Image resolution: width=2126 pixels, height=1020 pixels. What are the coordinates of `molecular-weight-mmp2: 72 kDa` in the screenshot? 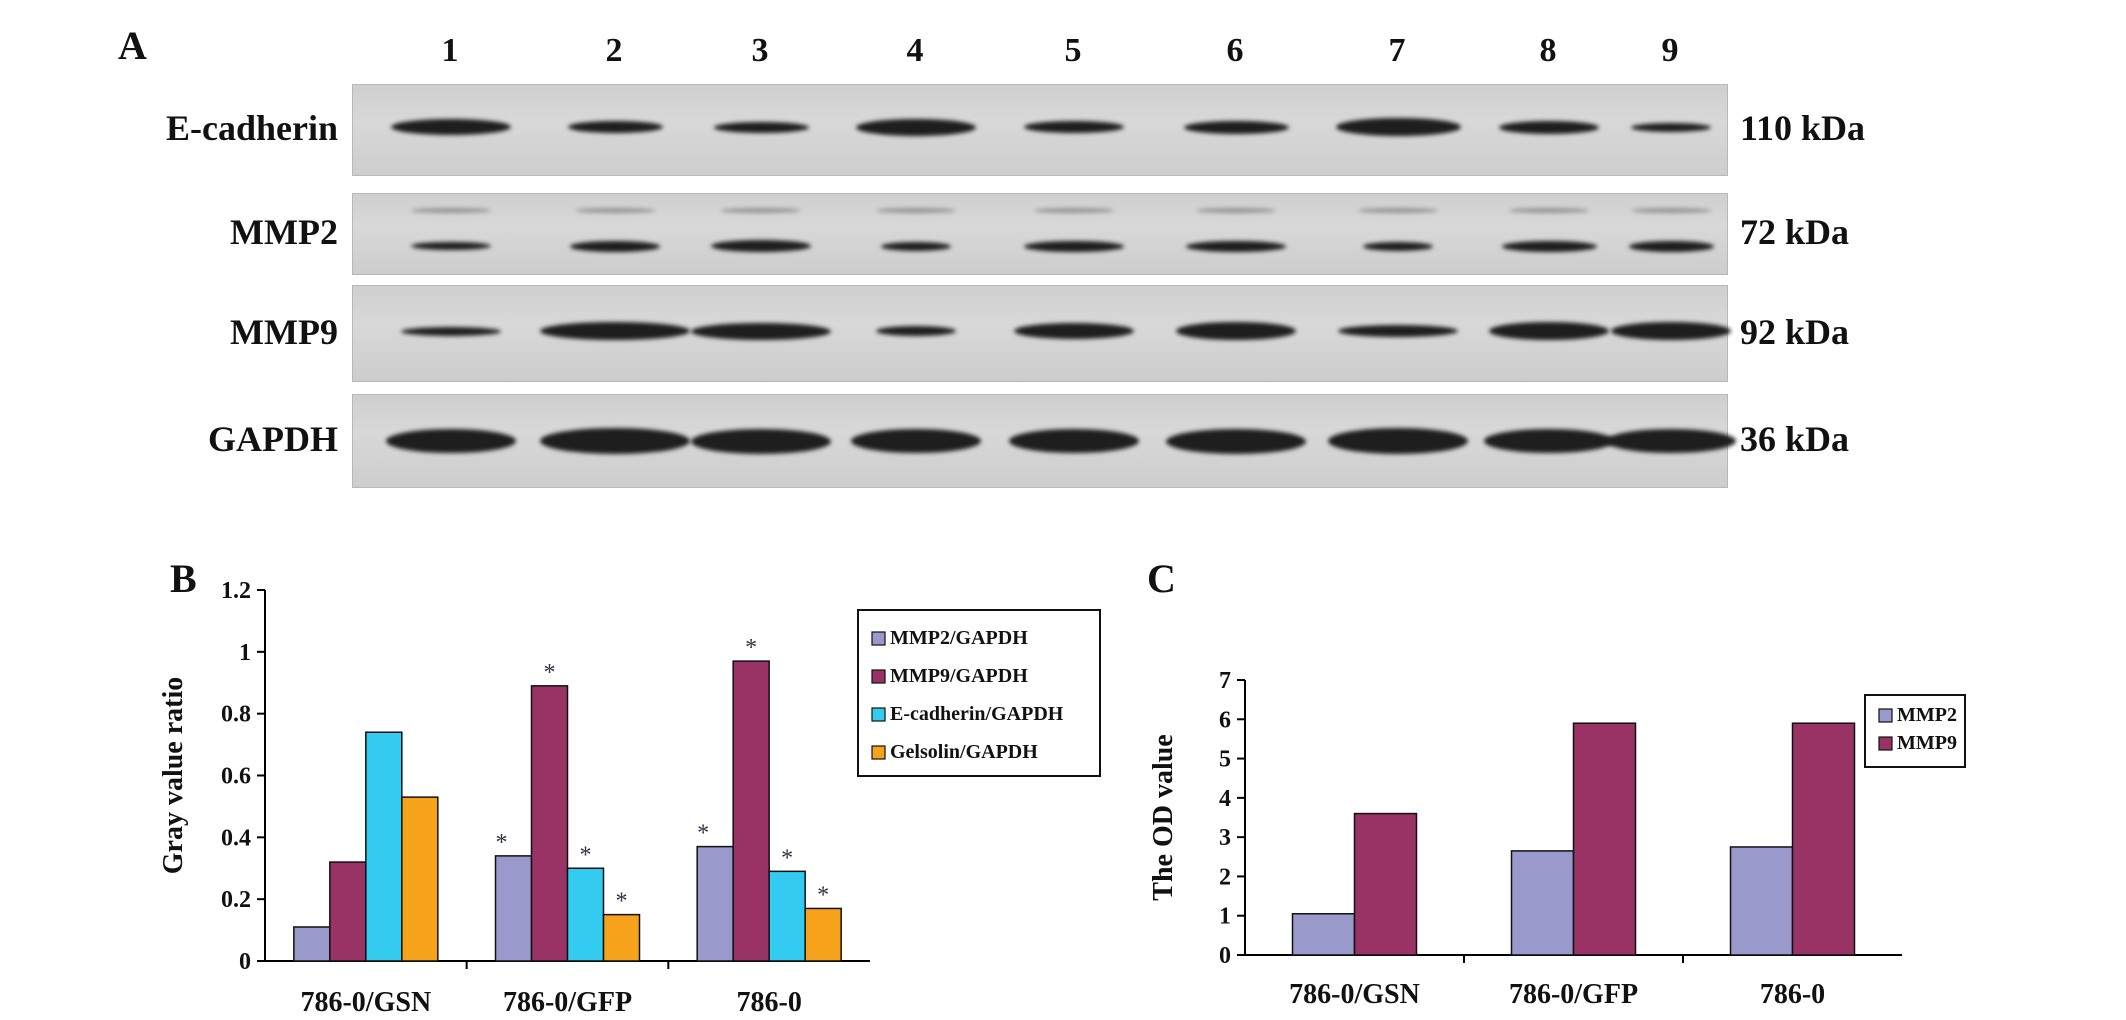 It's located at (1795, 232).